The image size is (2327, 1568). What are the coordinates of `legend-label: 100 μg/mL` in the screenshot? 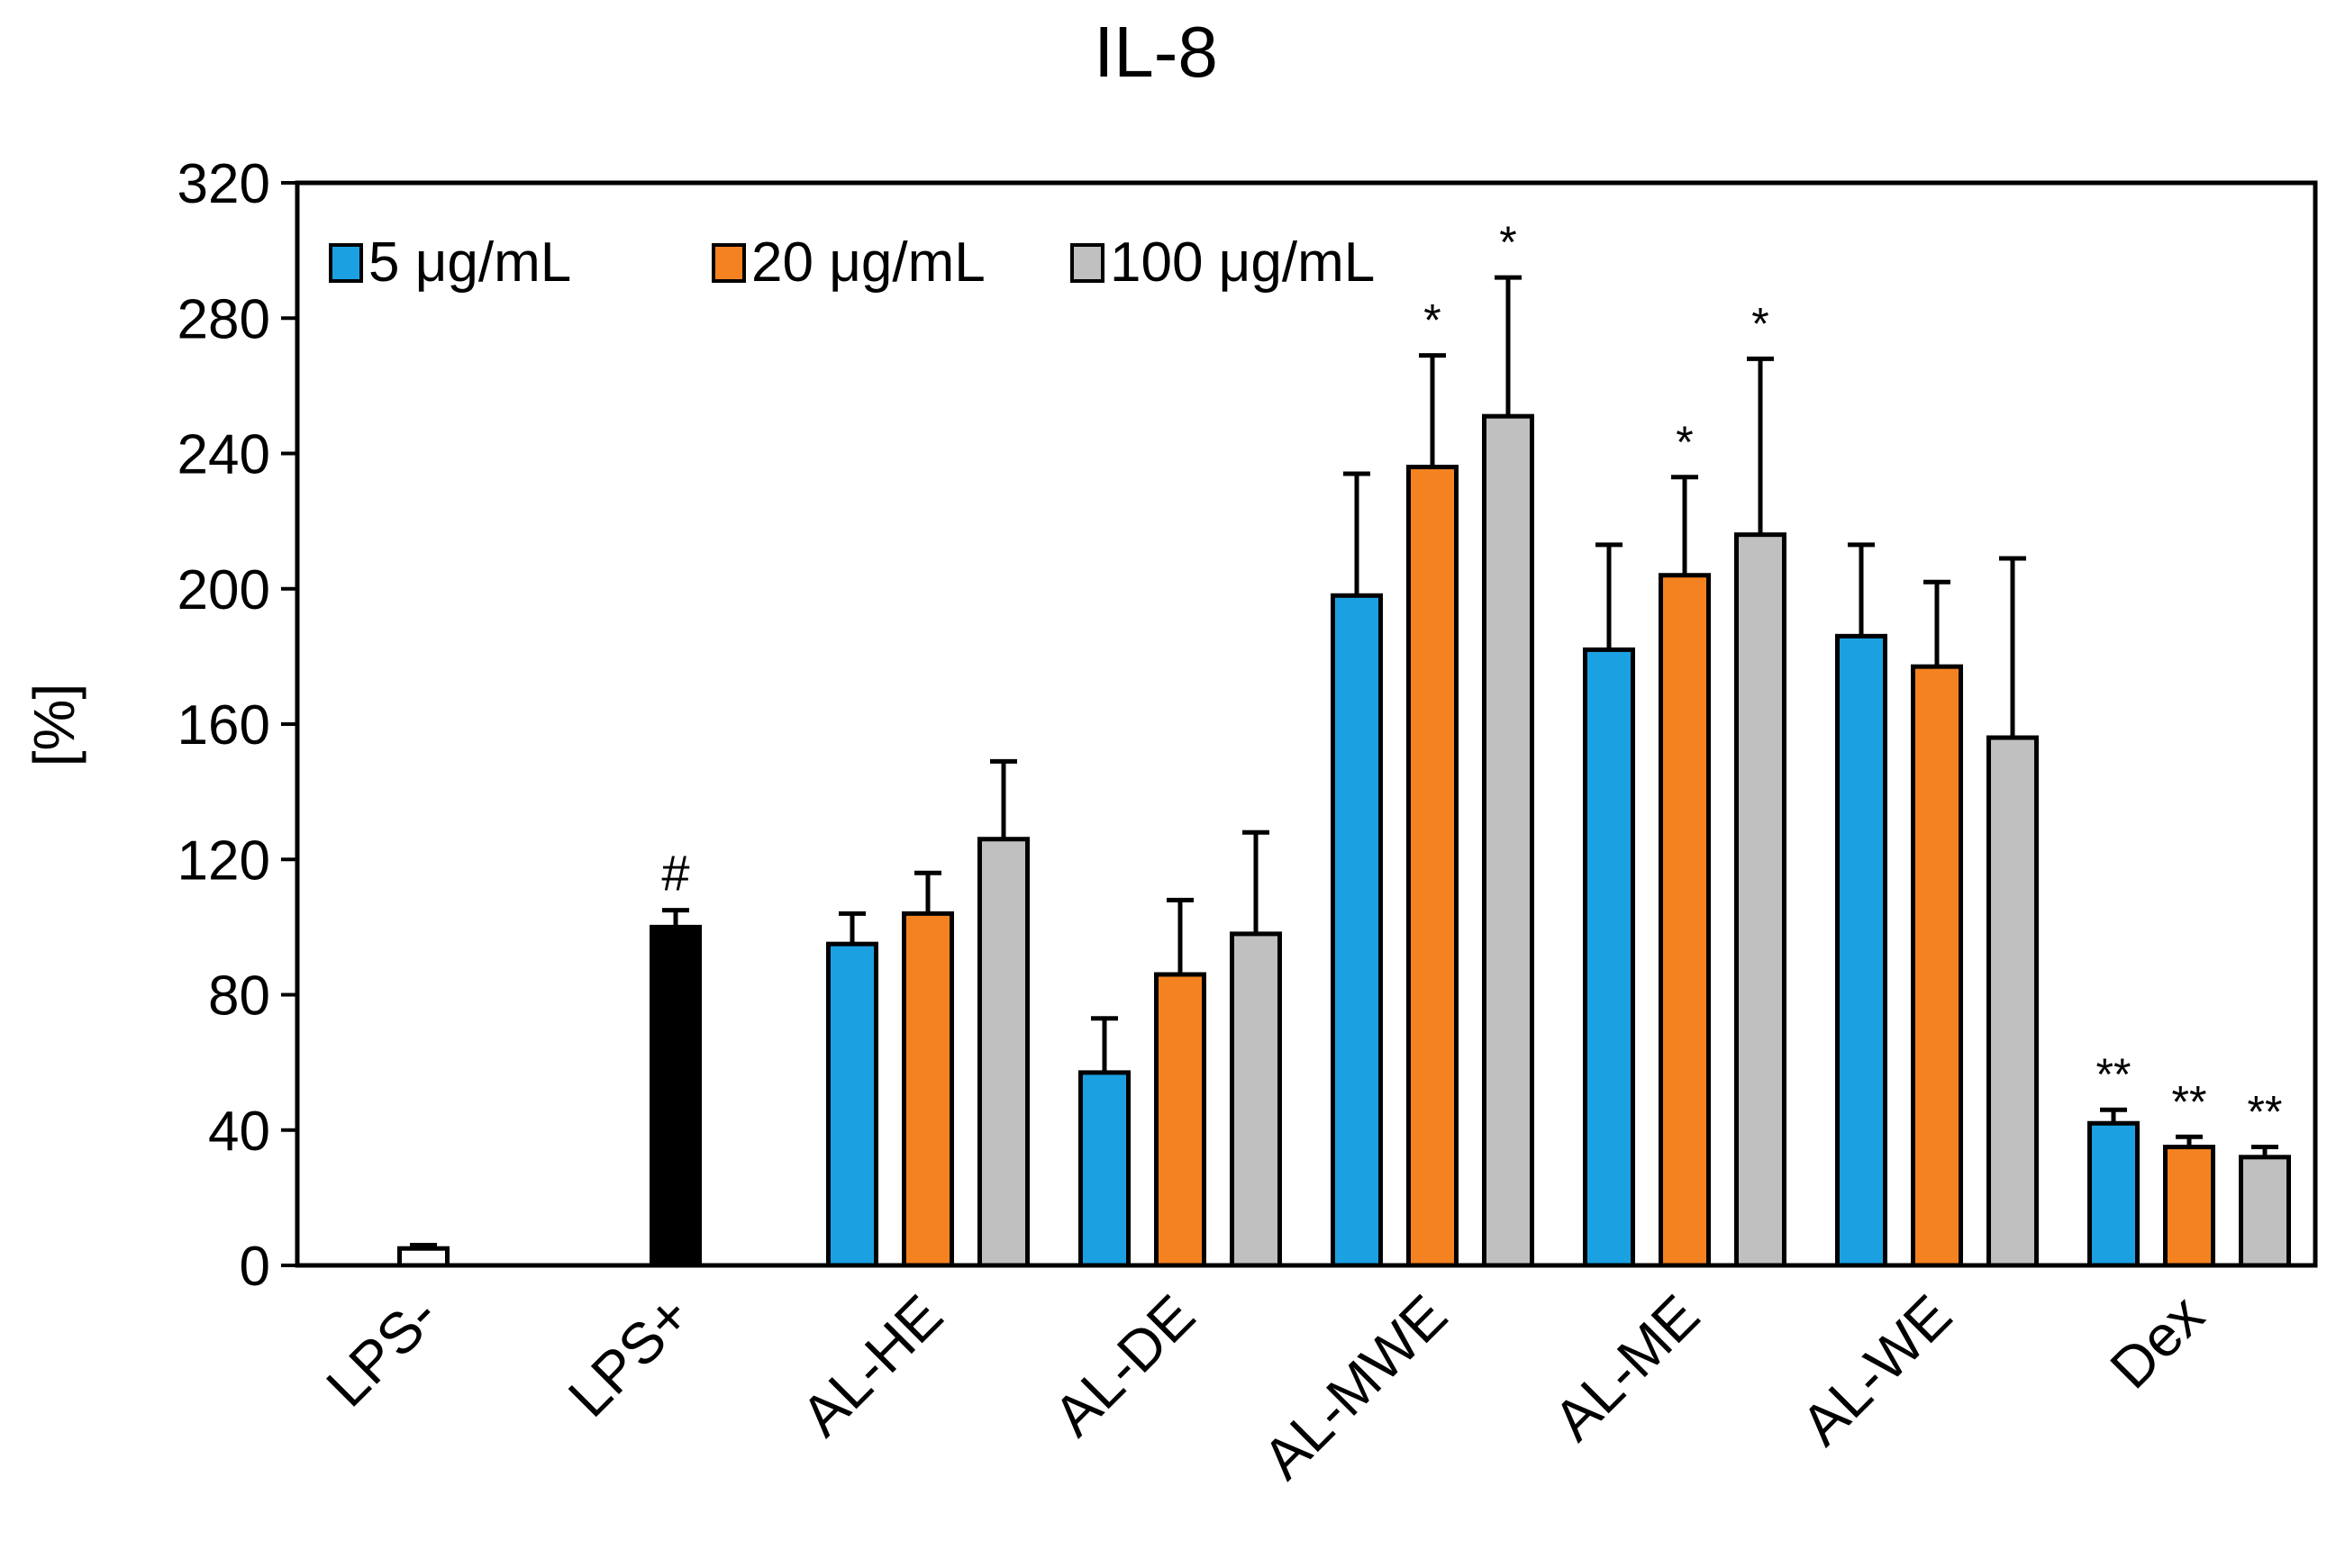 It's located at (1242, 262).